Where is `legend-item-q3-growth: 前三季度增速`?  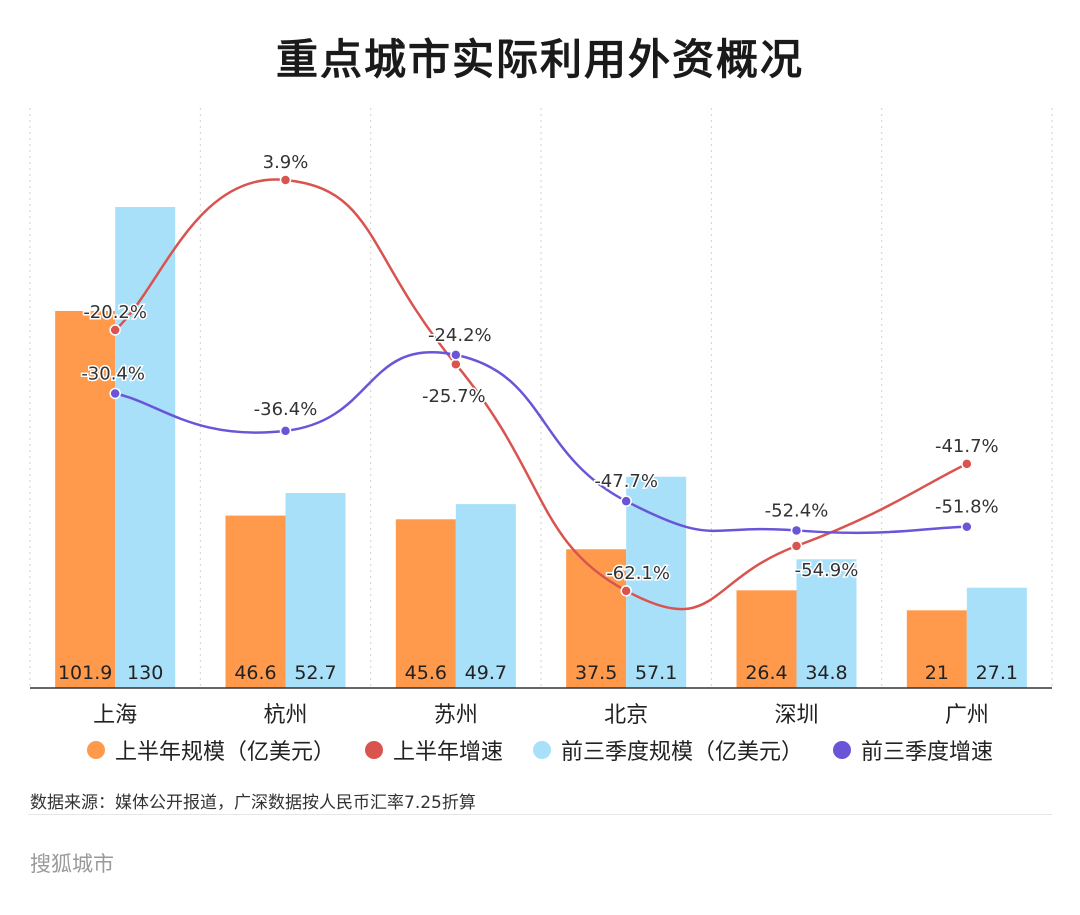
legend-item-q3-growth: 前三季度增速 is located at coordinates (913, 750).